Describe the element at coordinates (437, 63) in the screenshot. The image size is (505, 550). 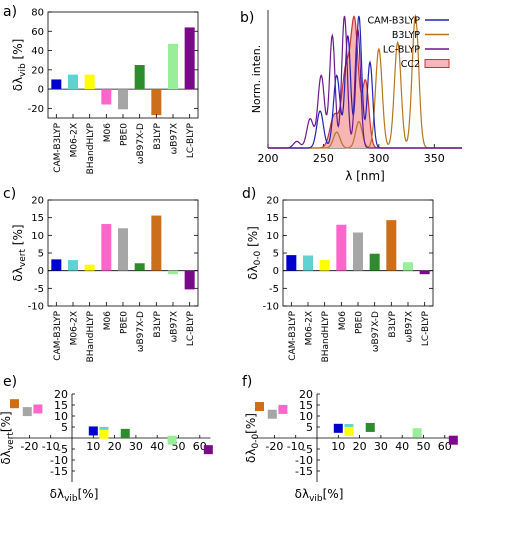
I see `legend-swatch` at that location.